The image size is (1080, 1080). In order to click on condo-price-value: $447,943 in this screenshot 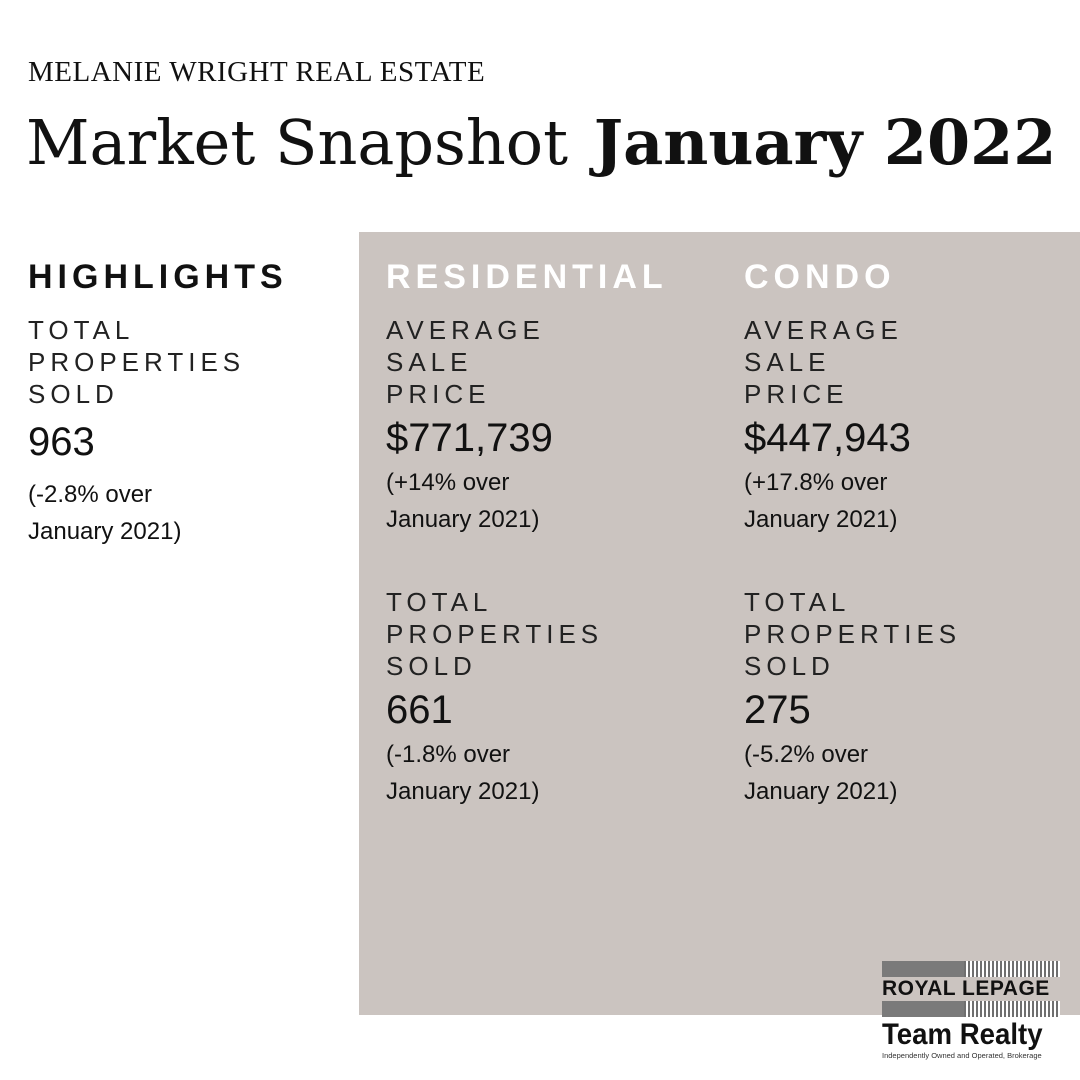, I will do `click(827, 438)`.